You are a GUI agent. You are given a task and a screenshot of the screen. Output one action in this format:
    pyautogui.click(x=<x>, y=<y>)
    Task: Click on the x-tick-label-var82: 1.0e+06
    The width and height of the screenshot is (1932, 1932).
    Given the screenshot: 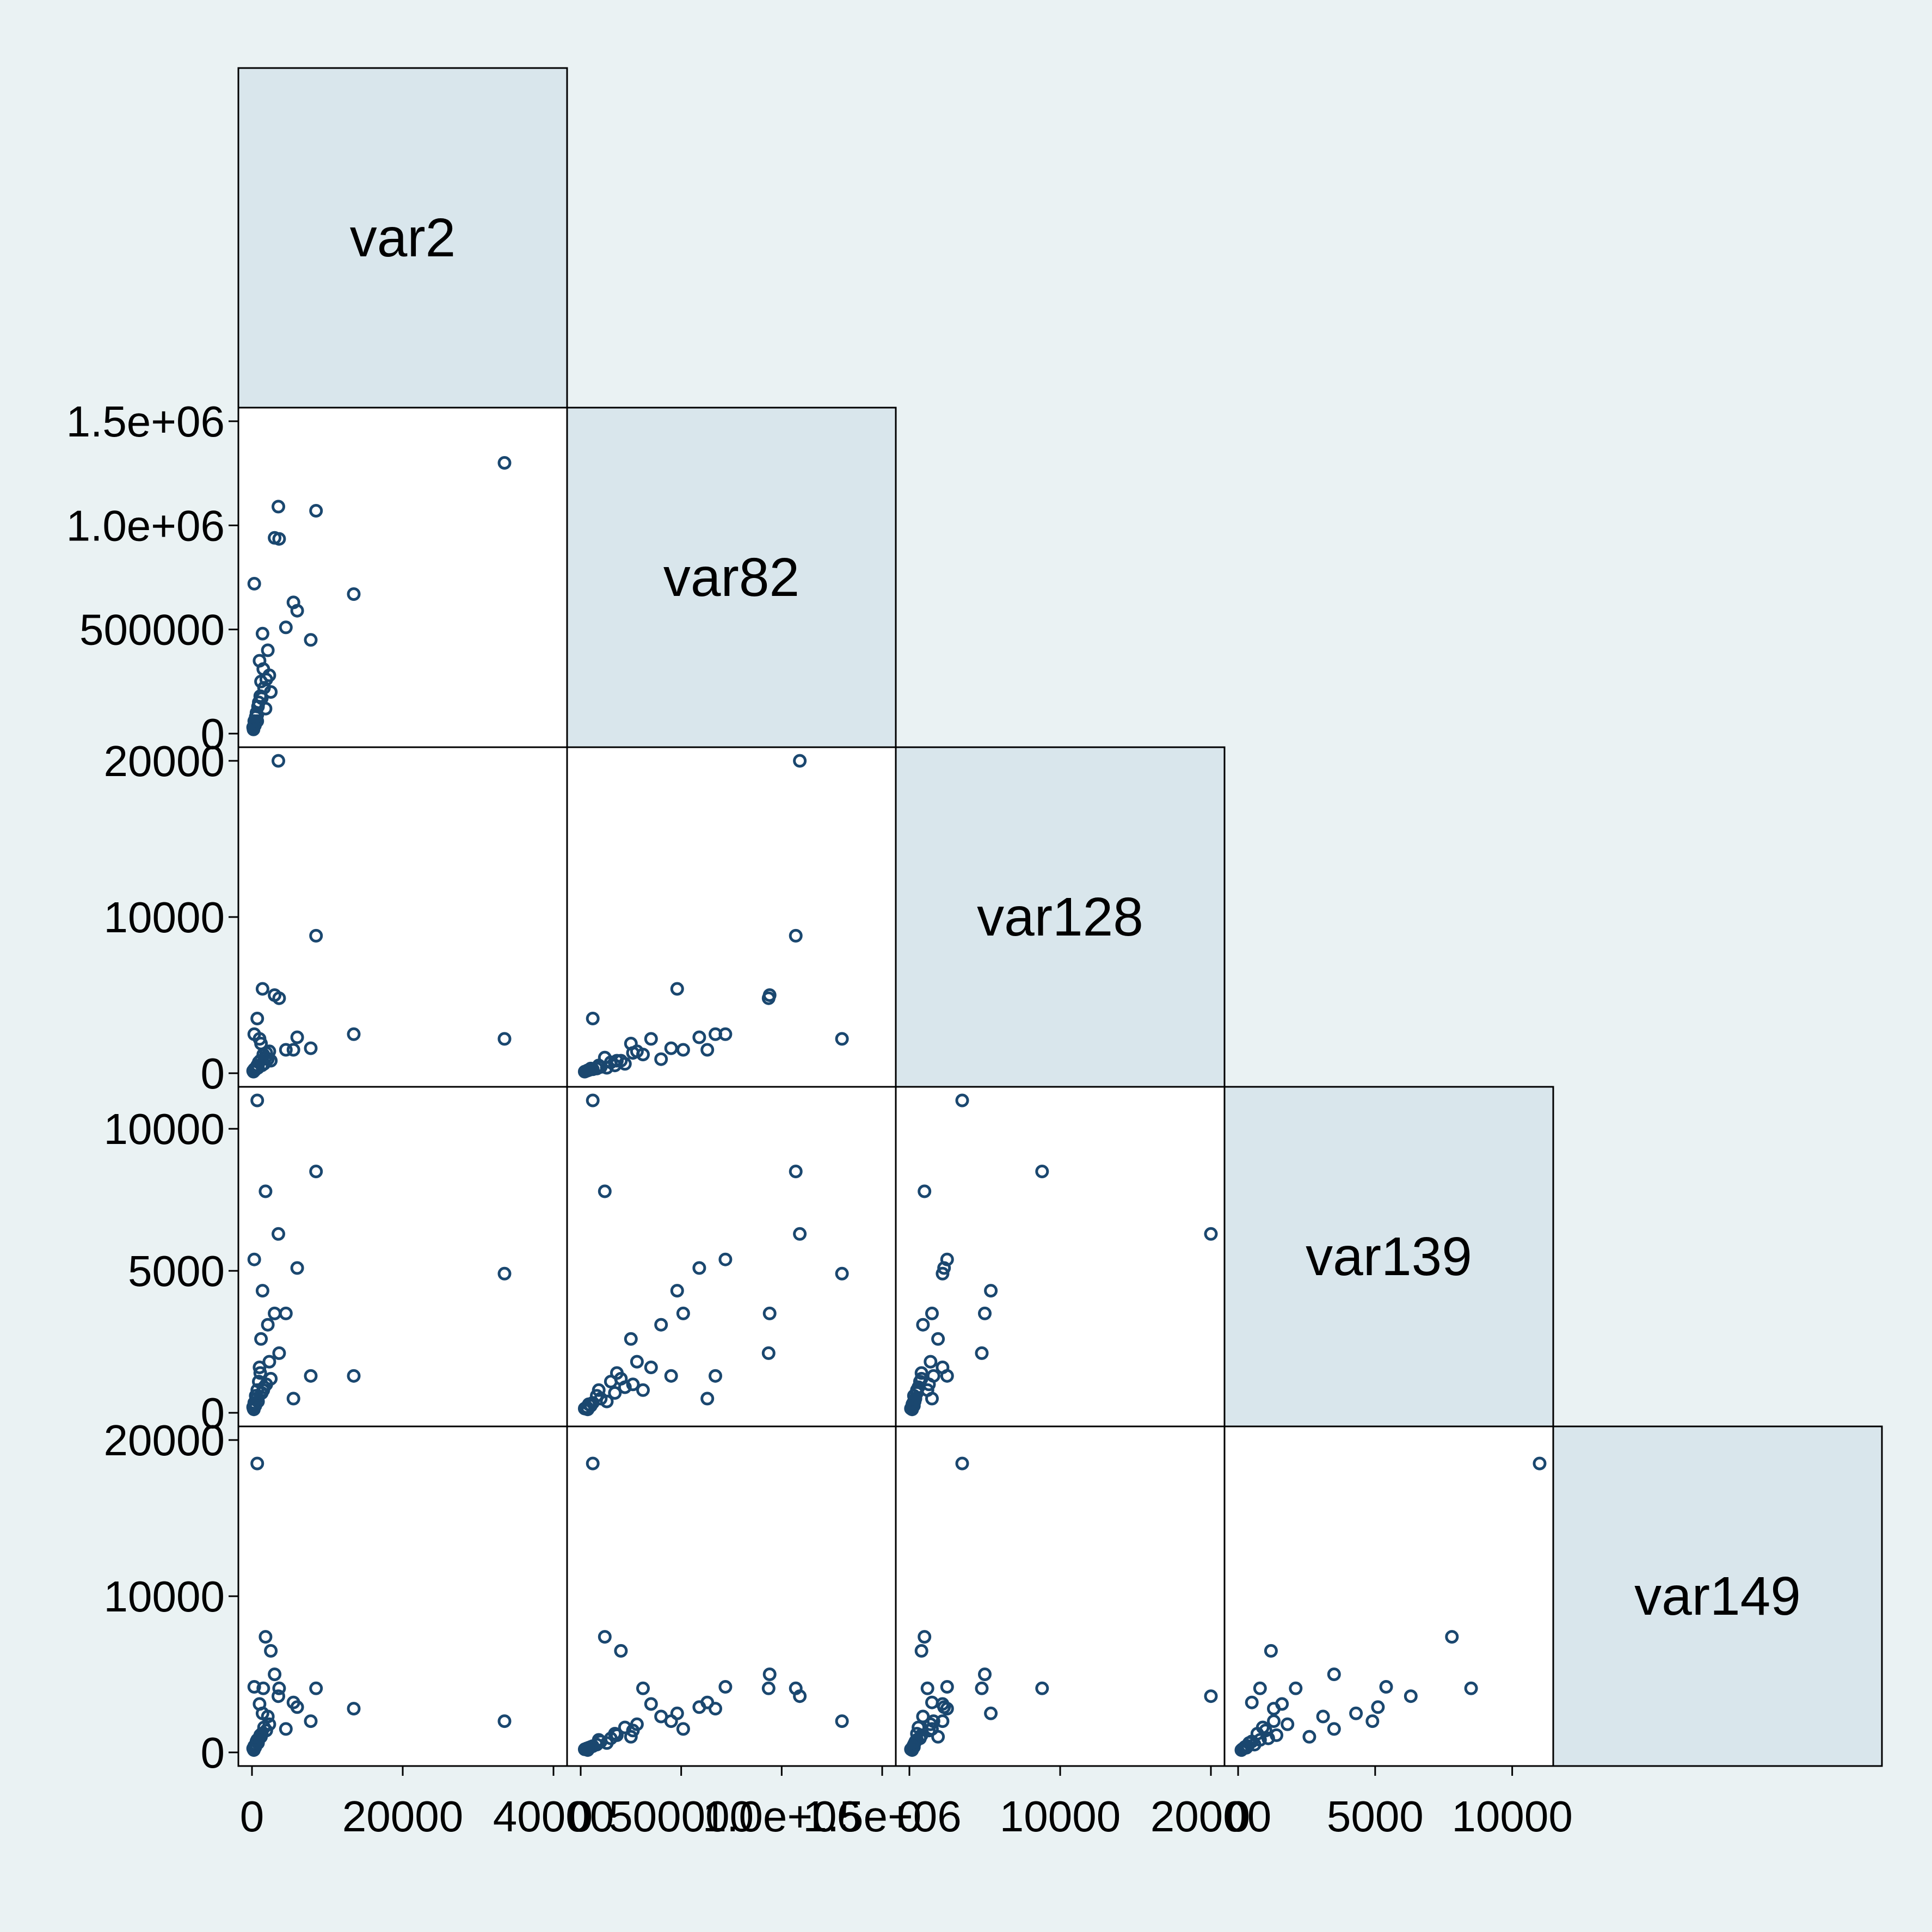 What is the action you would take?
    pyautogui.click(x=782, y=1817)
    